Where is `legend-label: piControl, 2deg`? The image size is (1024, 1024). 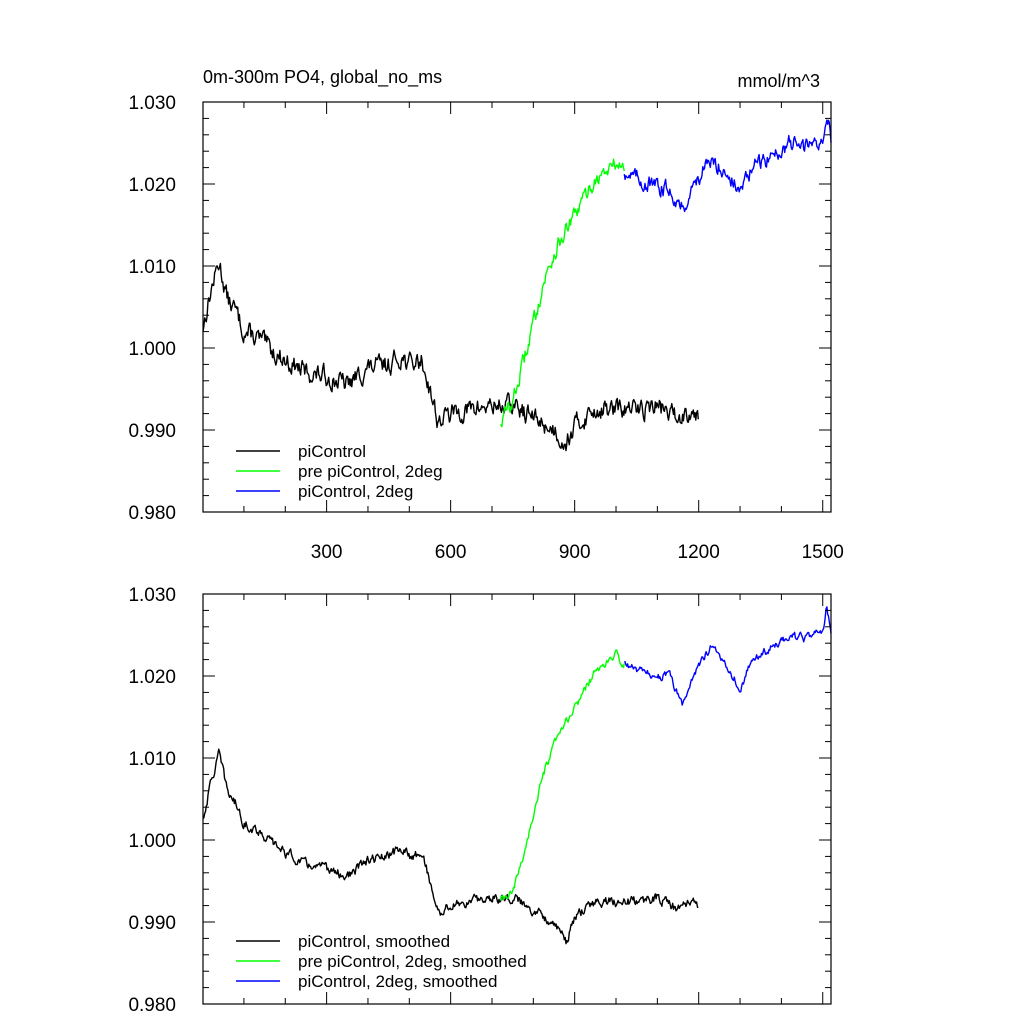 legend-label: piControl, 2deg is located at coordinates (355, 491).